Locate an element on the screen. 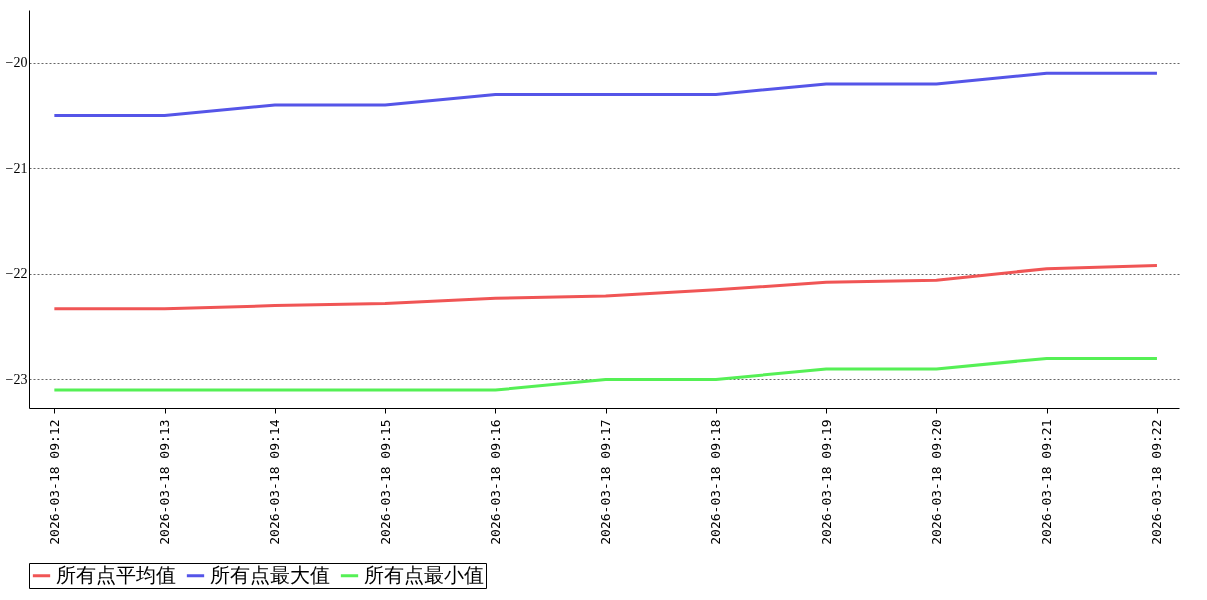 This screenshot has width=1207, height=600. legend-label: 所有点平均值 is located at coordinates (116, 574).